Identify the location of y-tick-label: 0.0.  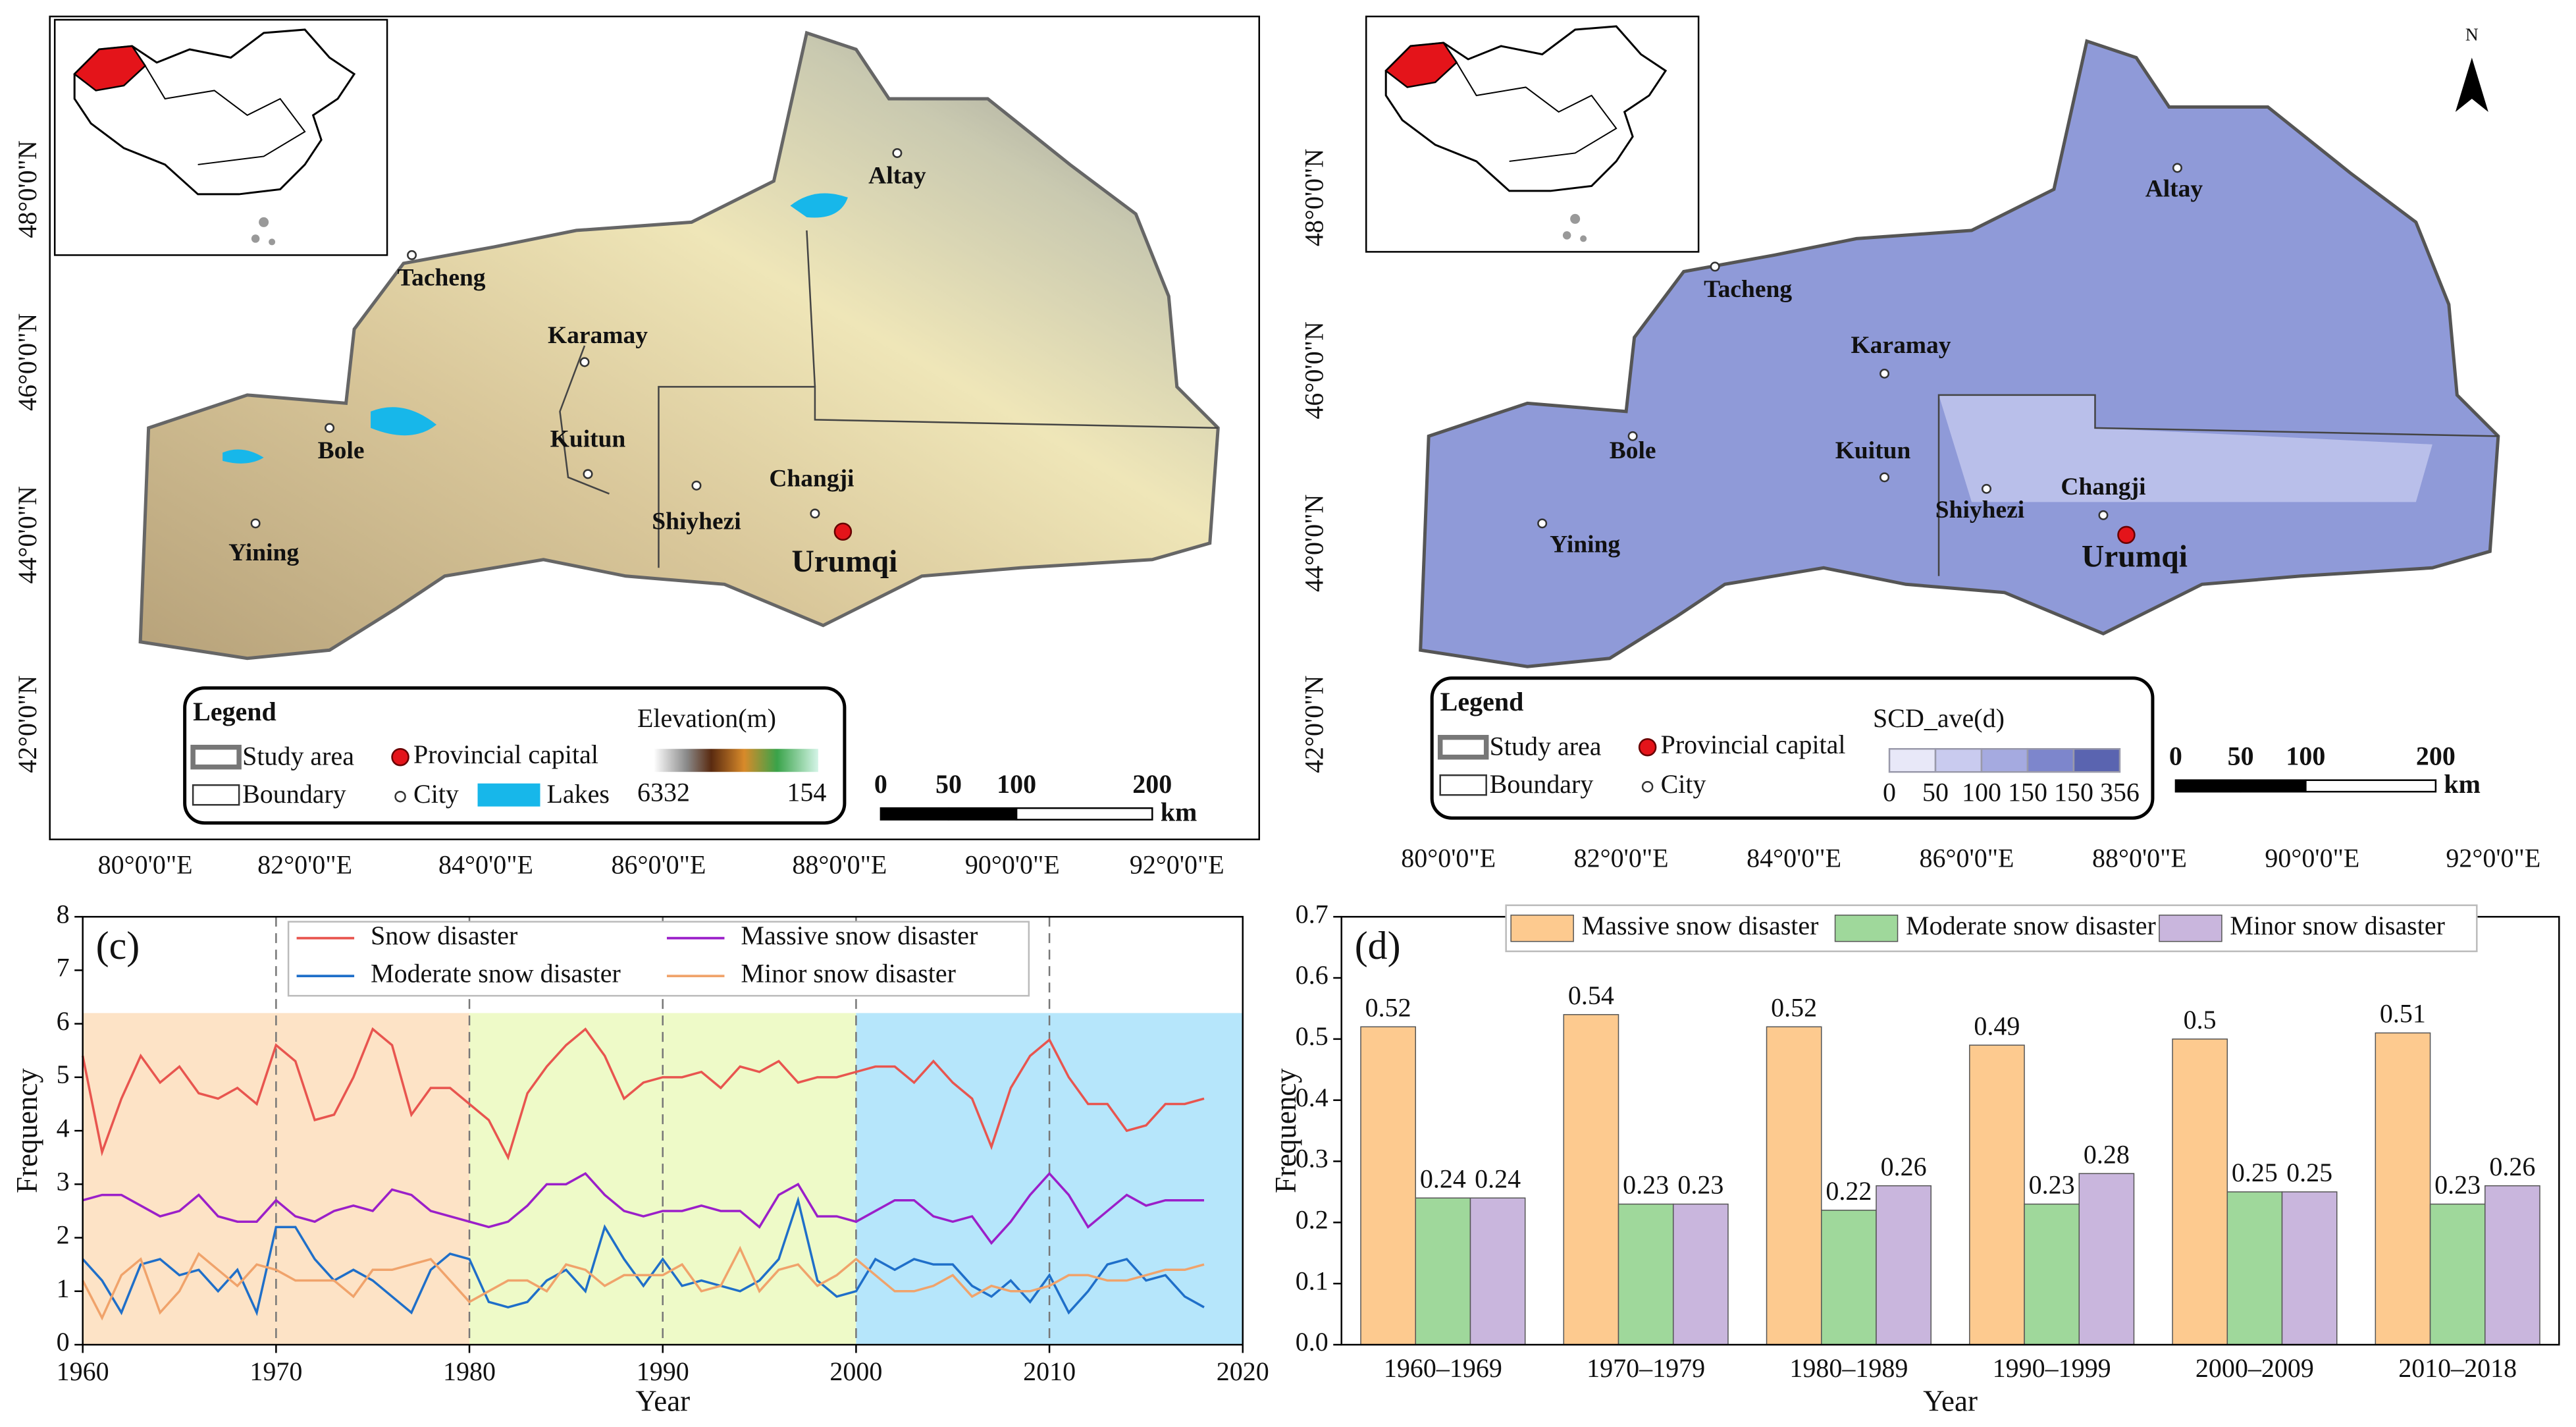
(1312, 1342).